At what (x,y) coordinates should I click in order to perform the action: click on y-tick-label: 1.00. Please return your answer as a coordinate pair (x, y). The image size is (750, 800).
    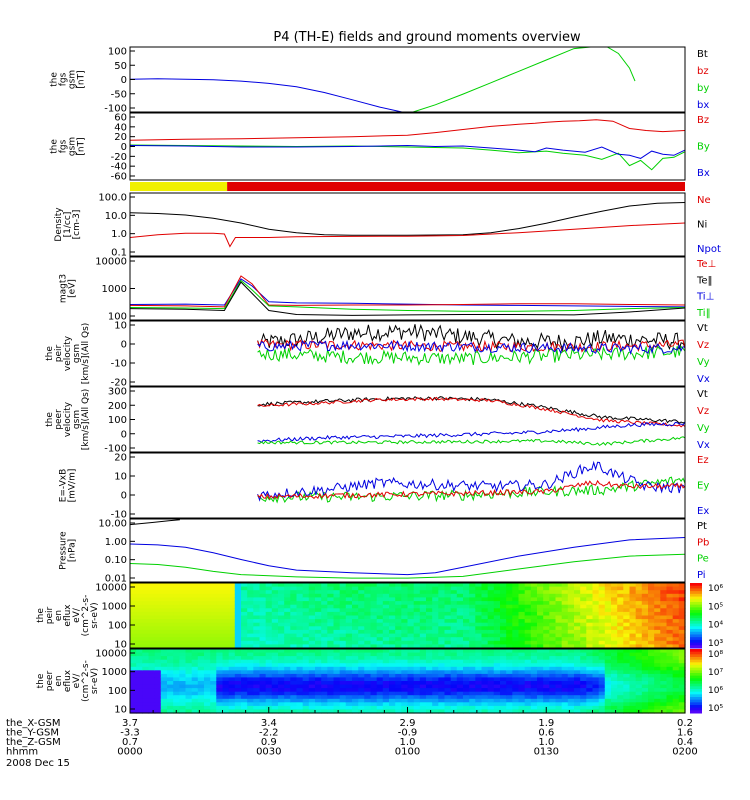
    Looking at the image, I should click on (116, 542).